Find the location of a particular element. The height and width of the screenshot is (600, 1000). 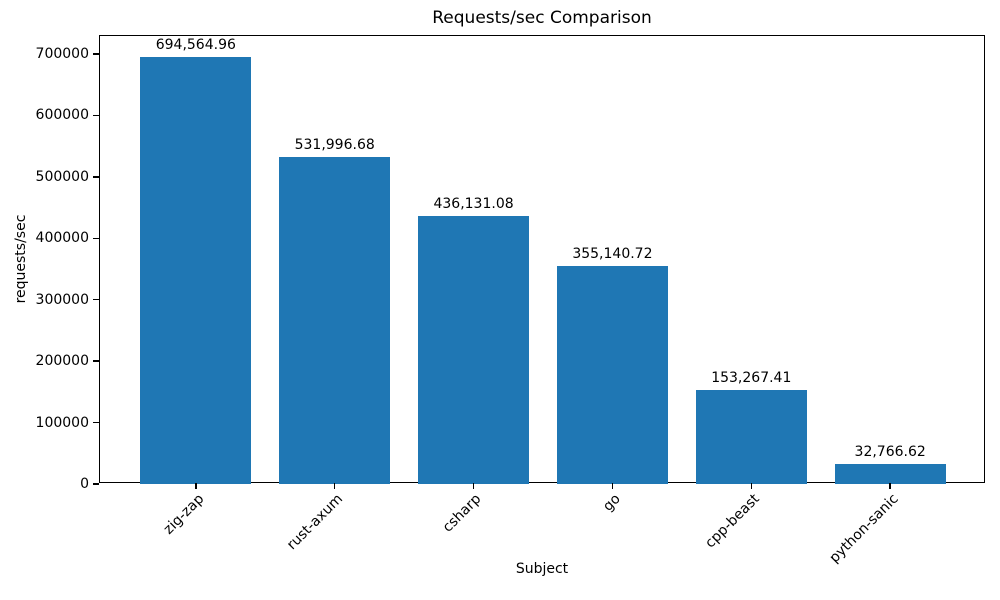

x-tick-label-text: rust-axum is located at coordinates (315, 522).